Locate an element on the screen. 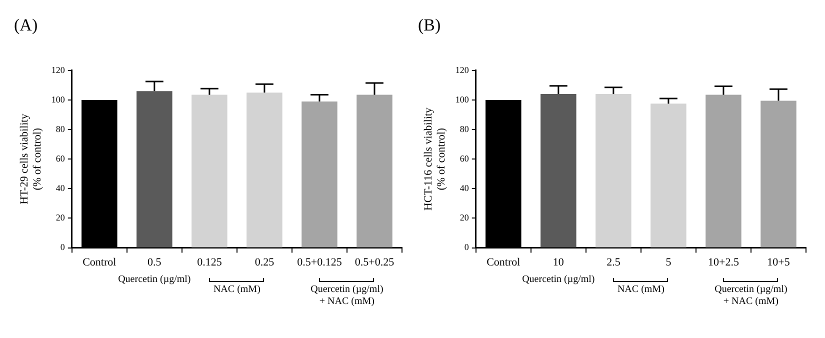 The image size is (825, 338). x-tick-label: 5 is located at coordinates (669, 262).